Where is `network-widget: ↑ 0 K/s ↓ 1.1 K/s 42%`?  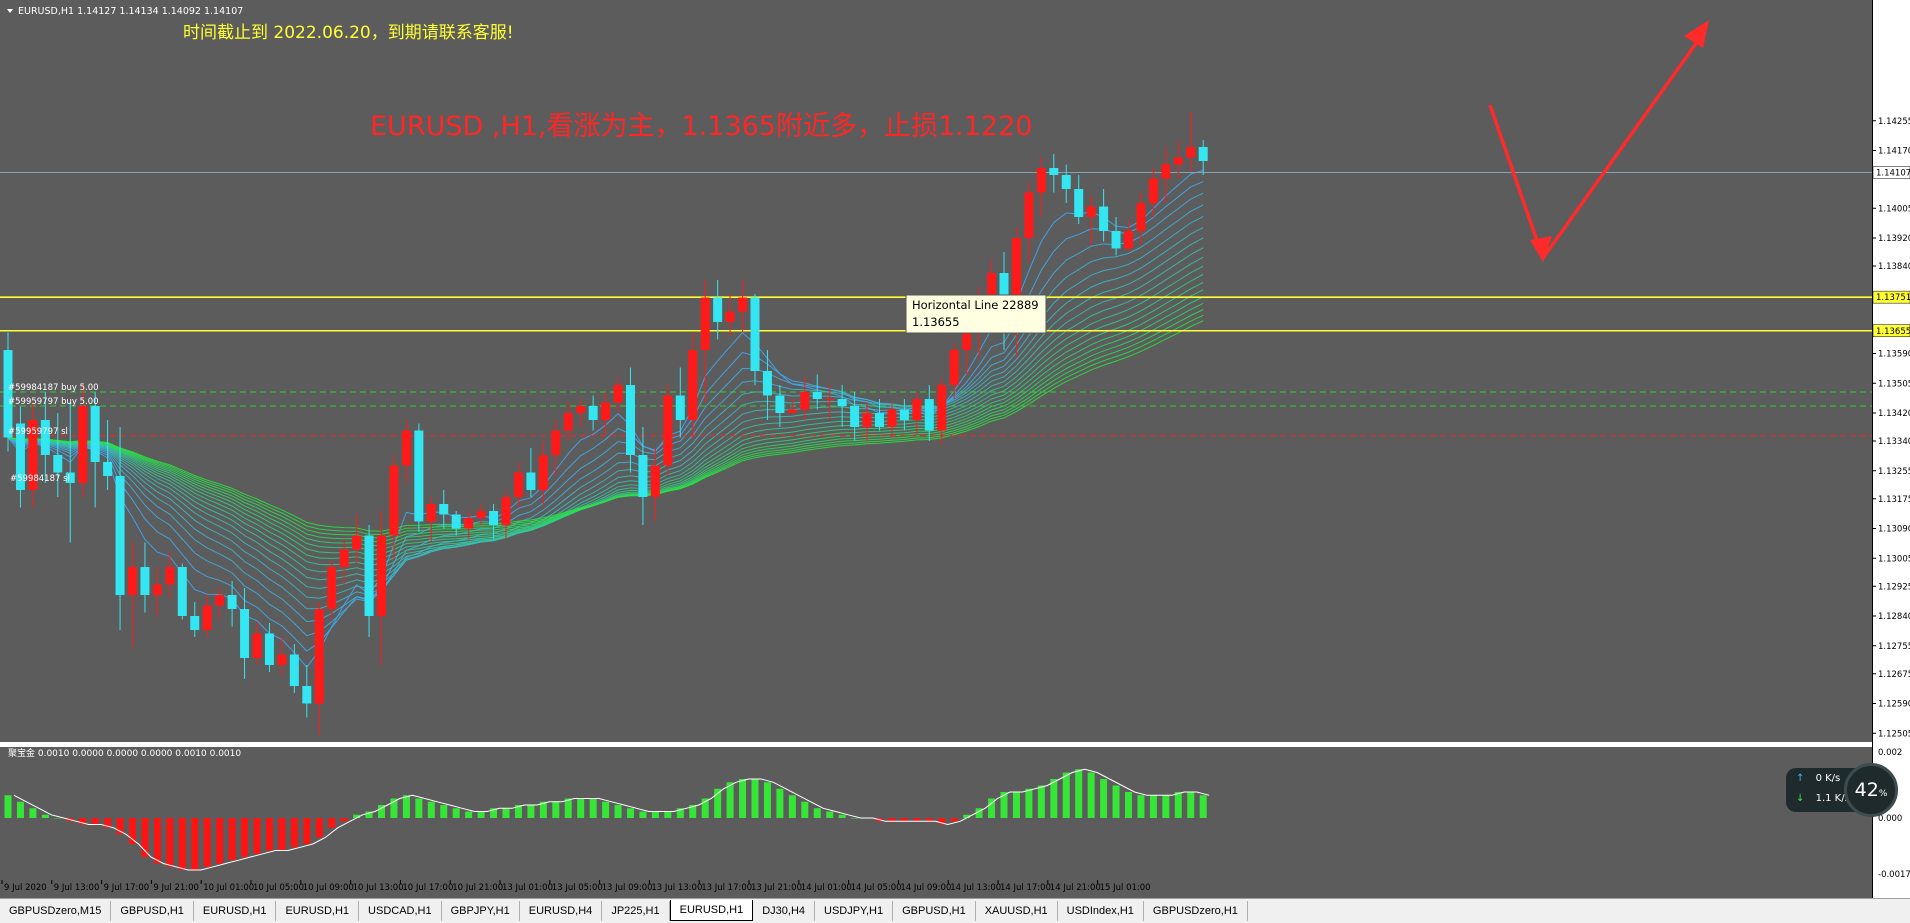 network-widget: ↑ 0 K/s ↓ 1.1 K/s 42% is located at coordinates (1846, 794).